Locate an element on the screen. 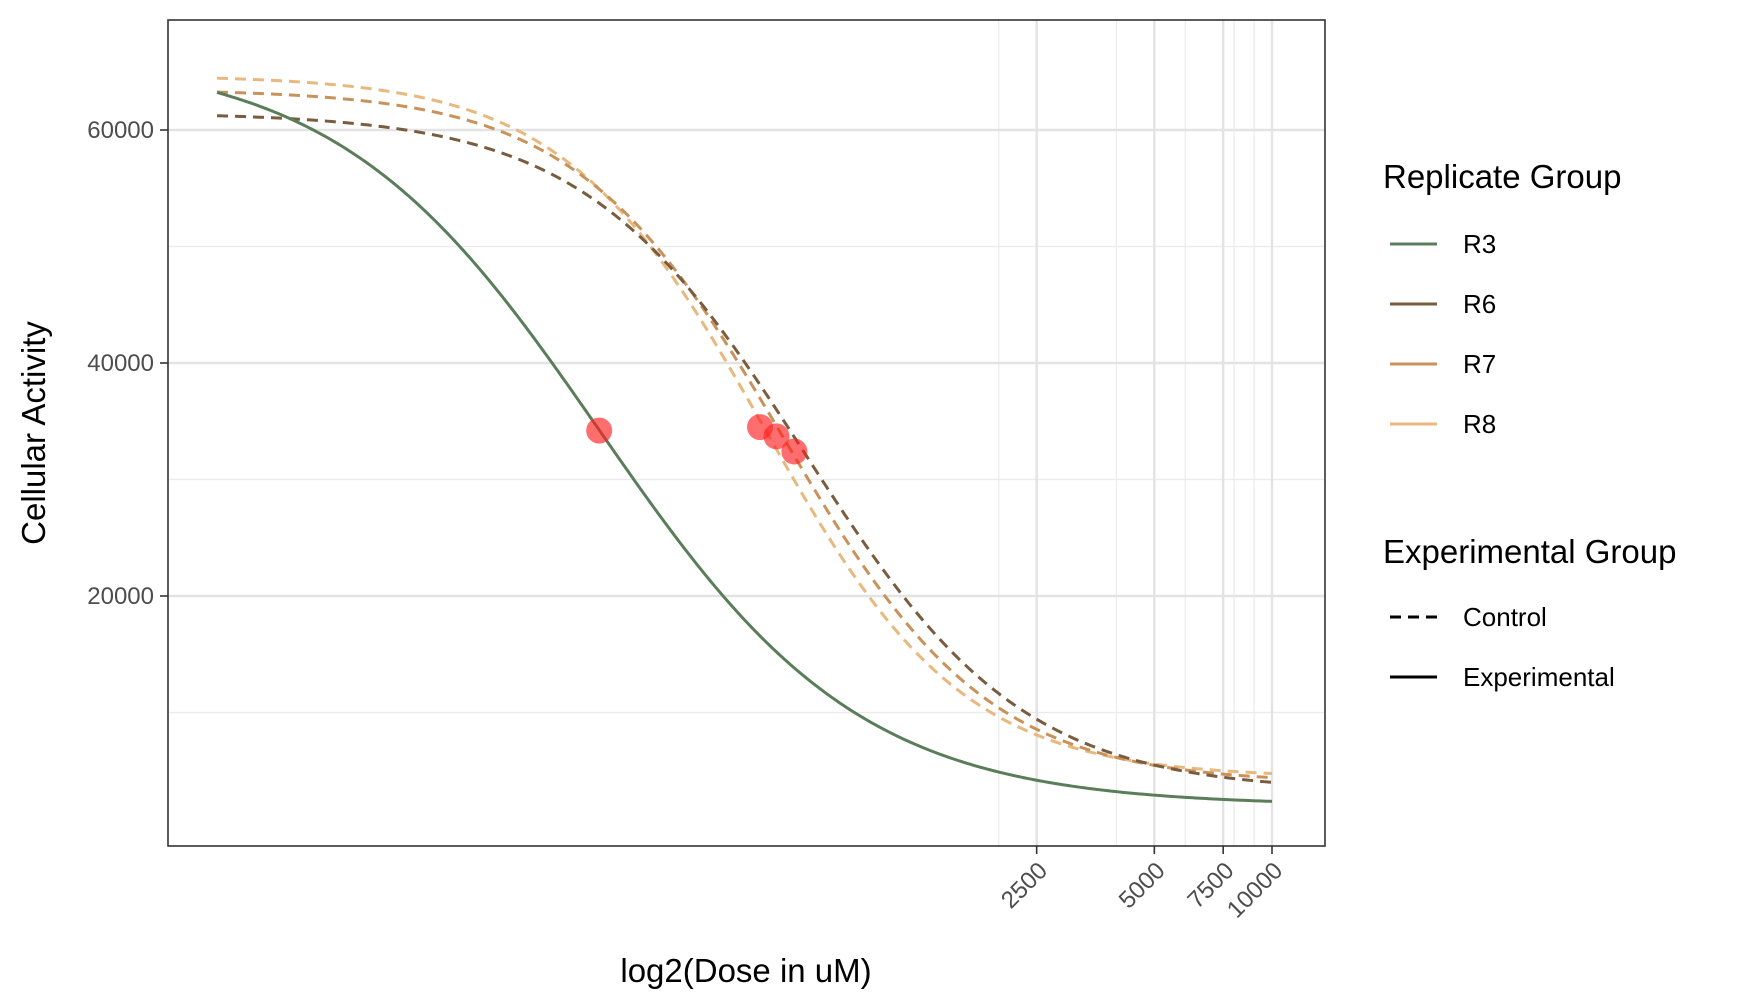  y-axis: 20000 40000 60000 is located at coordinates (127, 363).